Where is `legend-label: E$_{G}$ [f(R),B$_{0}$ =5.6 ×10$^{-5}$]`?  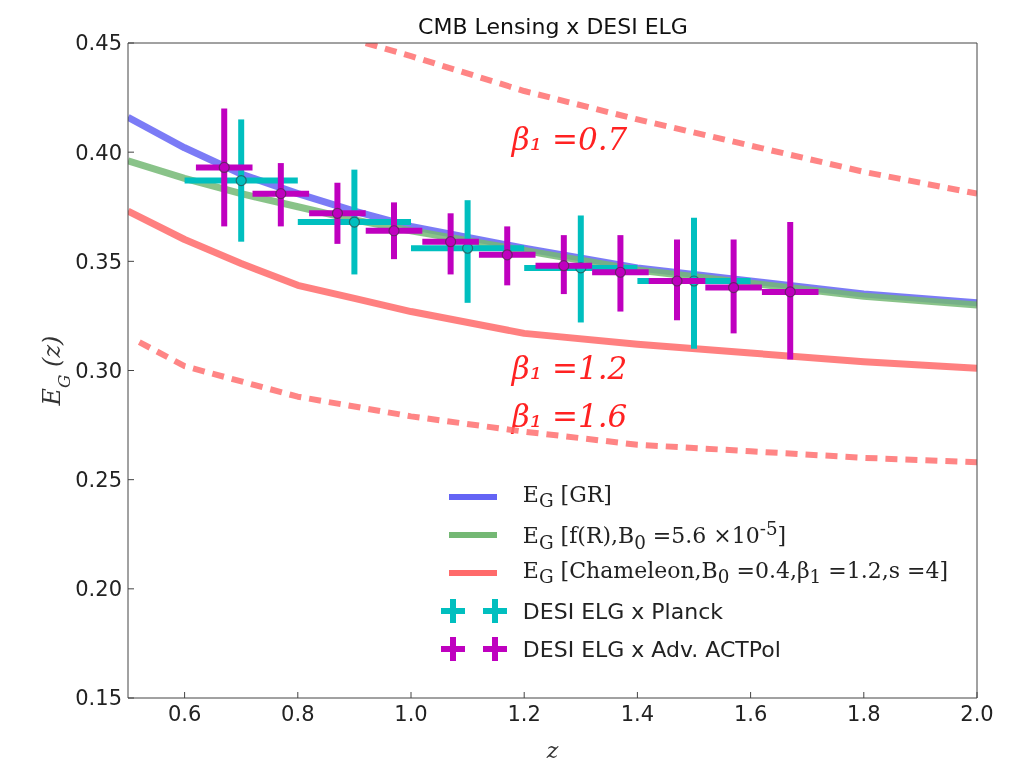 legend-label: E$_{G}$ [f(R),B$_{0}$ =5.6 ×10$^{-5}$] is located at coordinates (654, 535).